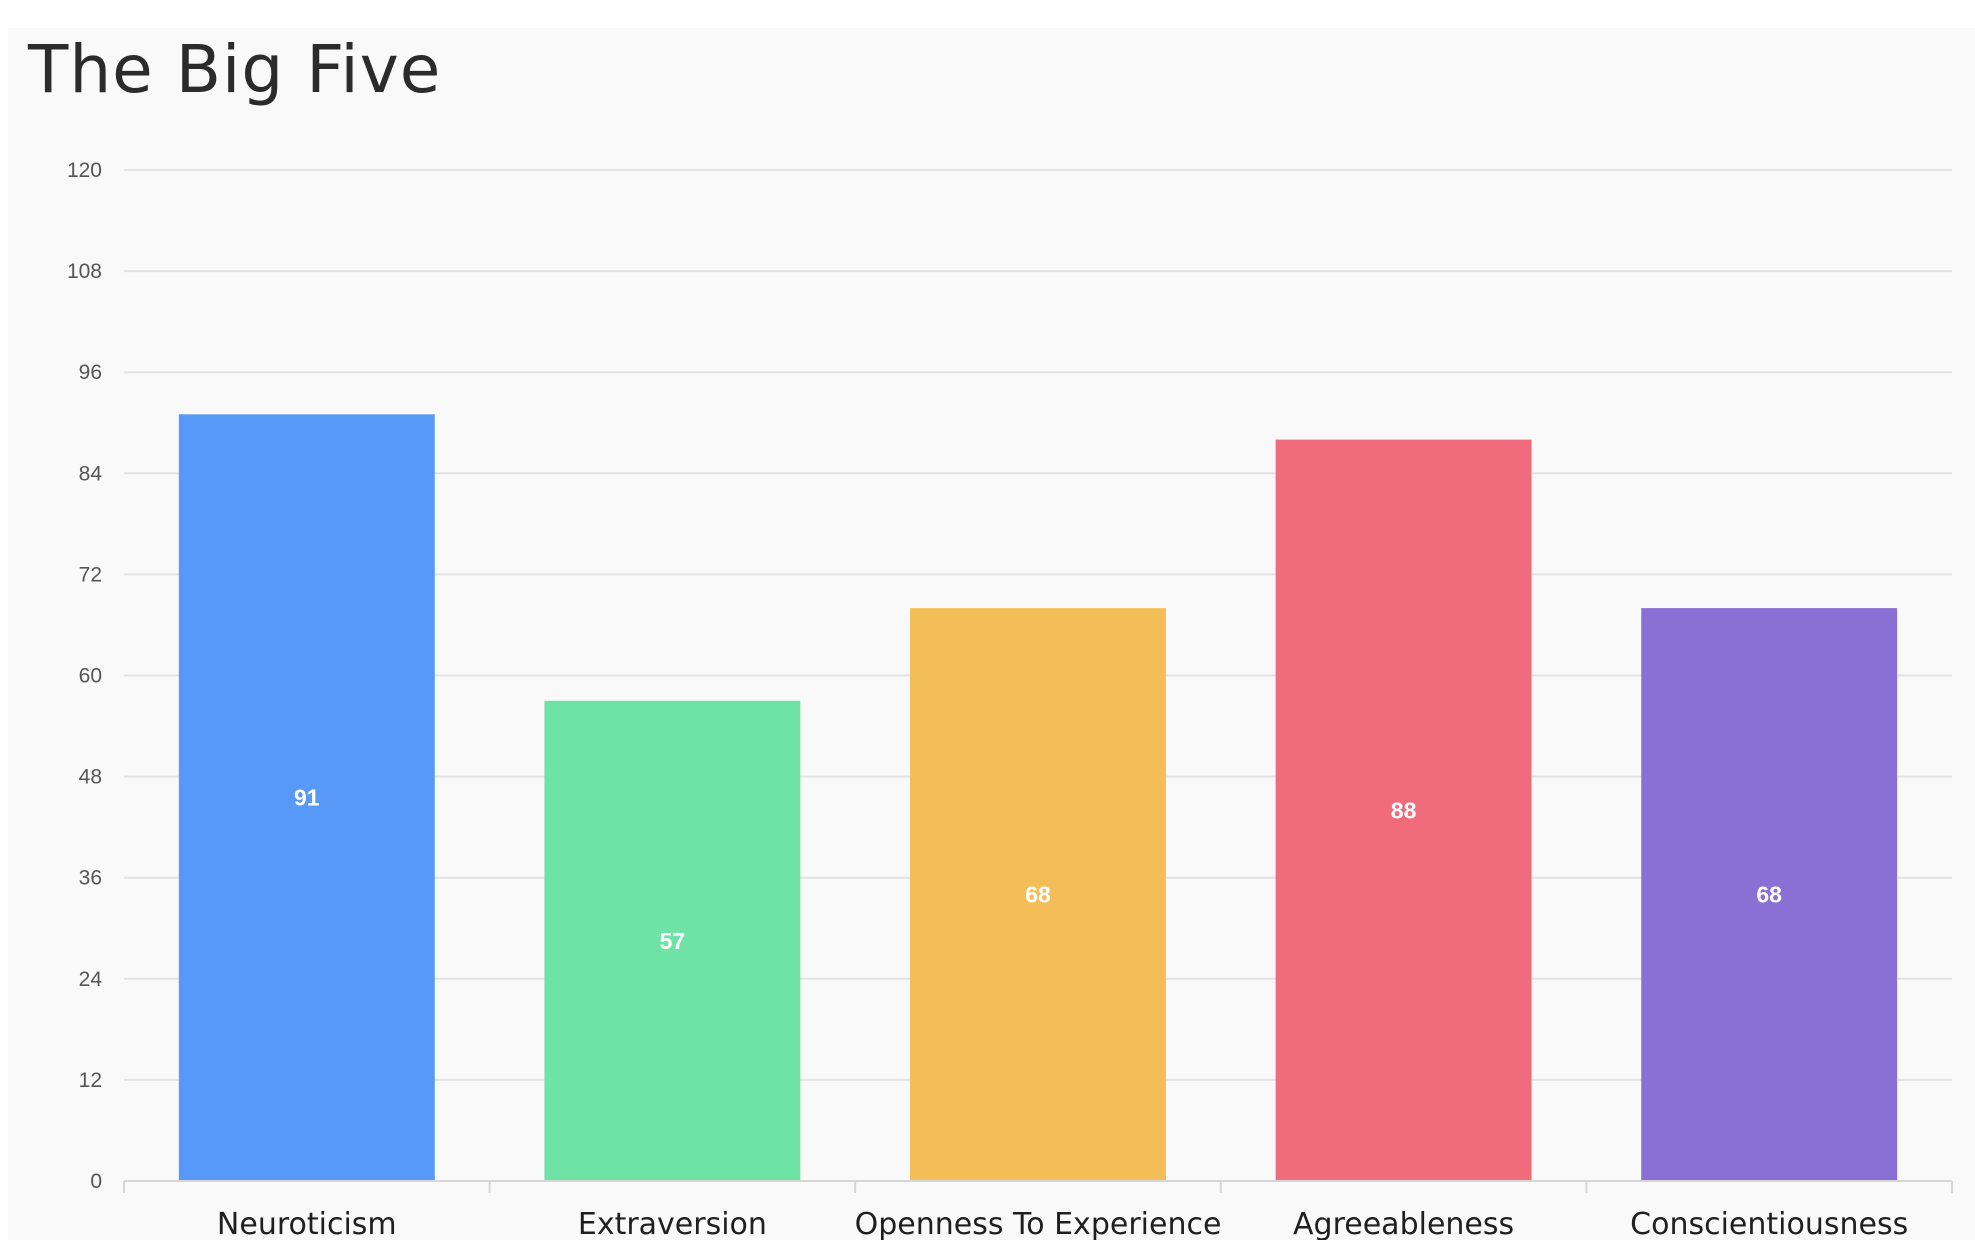 Image resolution: width=1975 pixels, height=1240 pixels. I want to click on data-labels: 91 57 68 88 68, so click(1038, 869).